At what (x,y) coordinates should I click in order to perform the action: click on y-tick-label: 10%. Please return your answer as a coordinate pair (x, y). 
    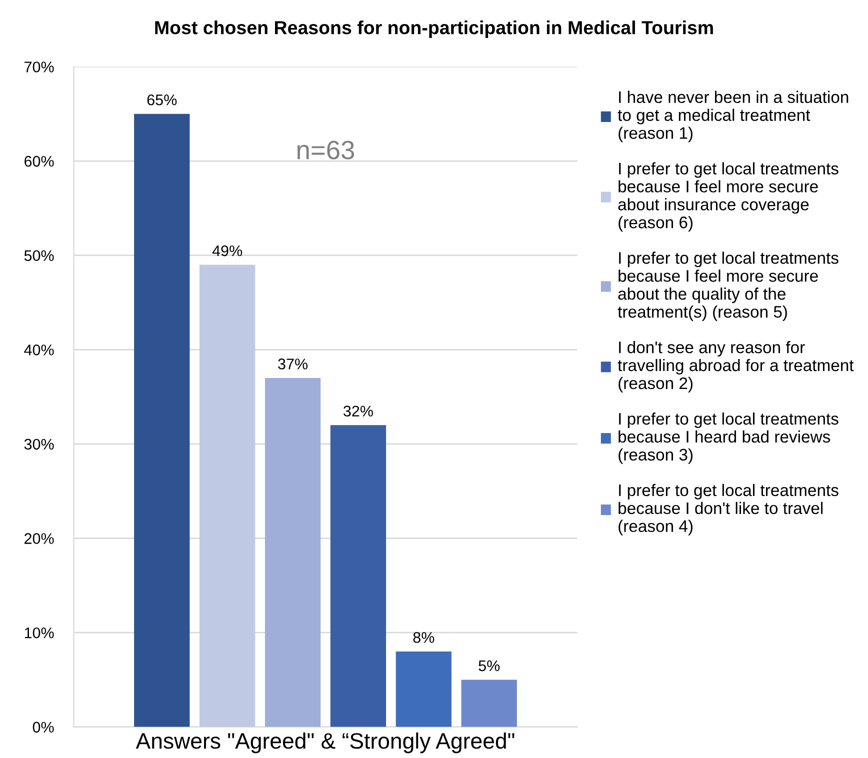
    Looking at the image, I should click on (39, 632).